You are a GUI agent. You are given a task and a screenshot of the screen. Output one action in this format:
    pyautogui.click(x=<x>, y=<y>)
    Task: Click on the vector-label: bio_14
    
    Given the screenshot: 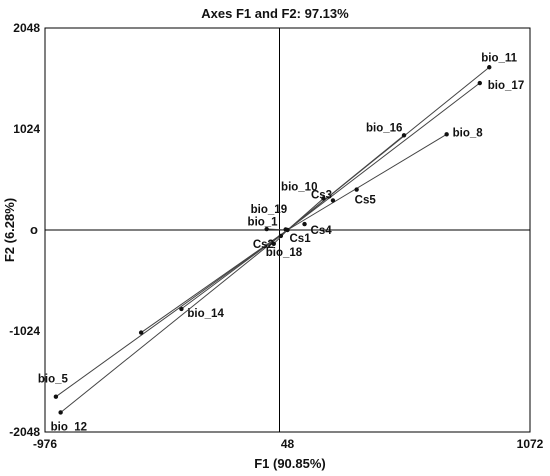 What is the action you would take?
    pyautogui.click(x=205, y=314)
    